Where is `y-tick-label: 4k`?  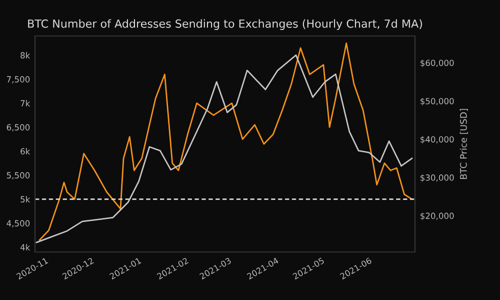
y-tick-label: 4k is located at coordinates (25, 247).